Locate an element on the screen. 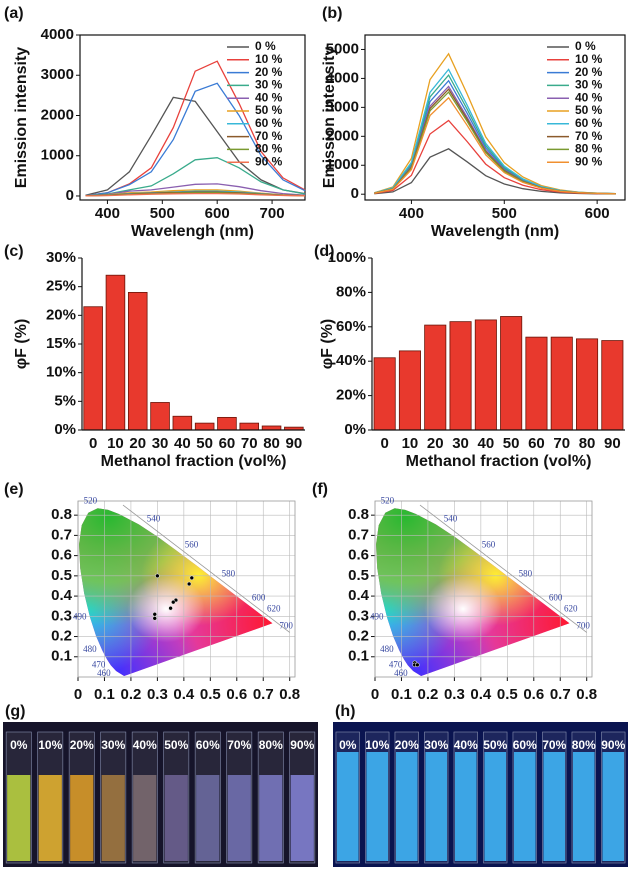 The width and height of the screenshot is (631, 870). y-tick-label: 4000 is located at coordinates (342, 77).